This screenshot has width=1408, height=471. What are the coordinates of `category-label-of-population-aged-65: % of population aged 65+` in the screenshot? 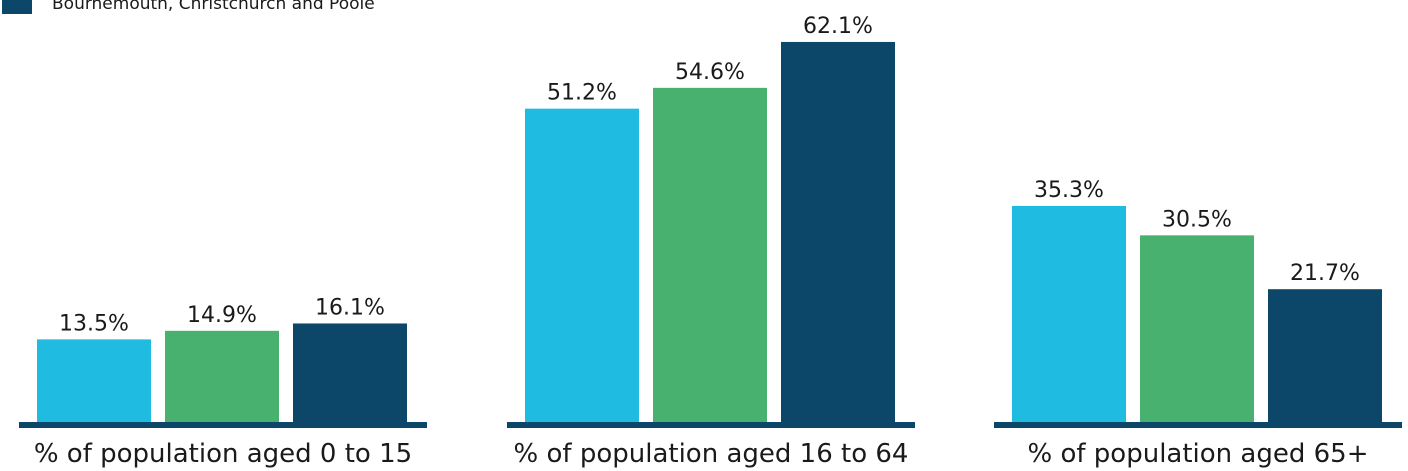 It's located at (1198, 454).